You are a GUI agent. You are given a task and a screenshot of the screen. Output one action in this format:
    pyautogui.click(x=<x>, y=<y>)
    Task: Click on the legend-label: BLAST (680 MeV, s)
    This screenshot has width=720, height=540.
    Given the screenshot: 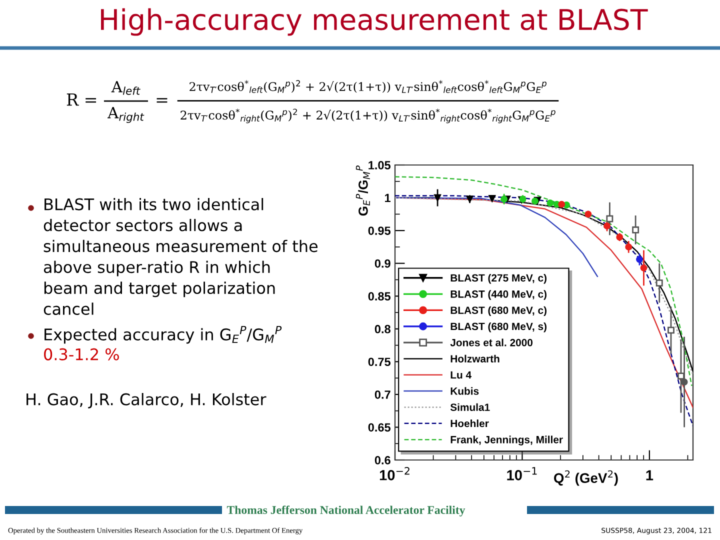 What is the action you would take?
    pyautogui.click(x=498, y=327)
    